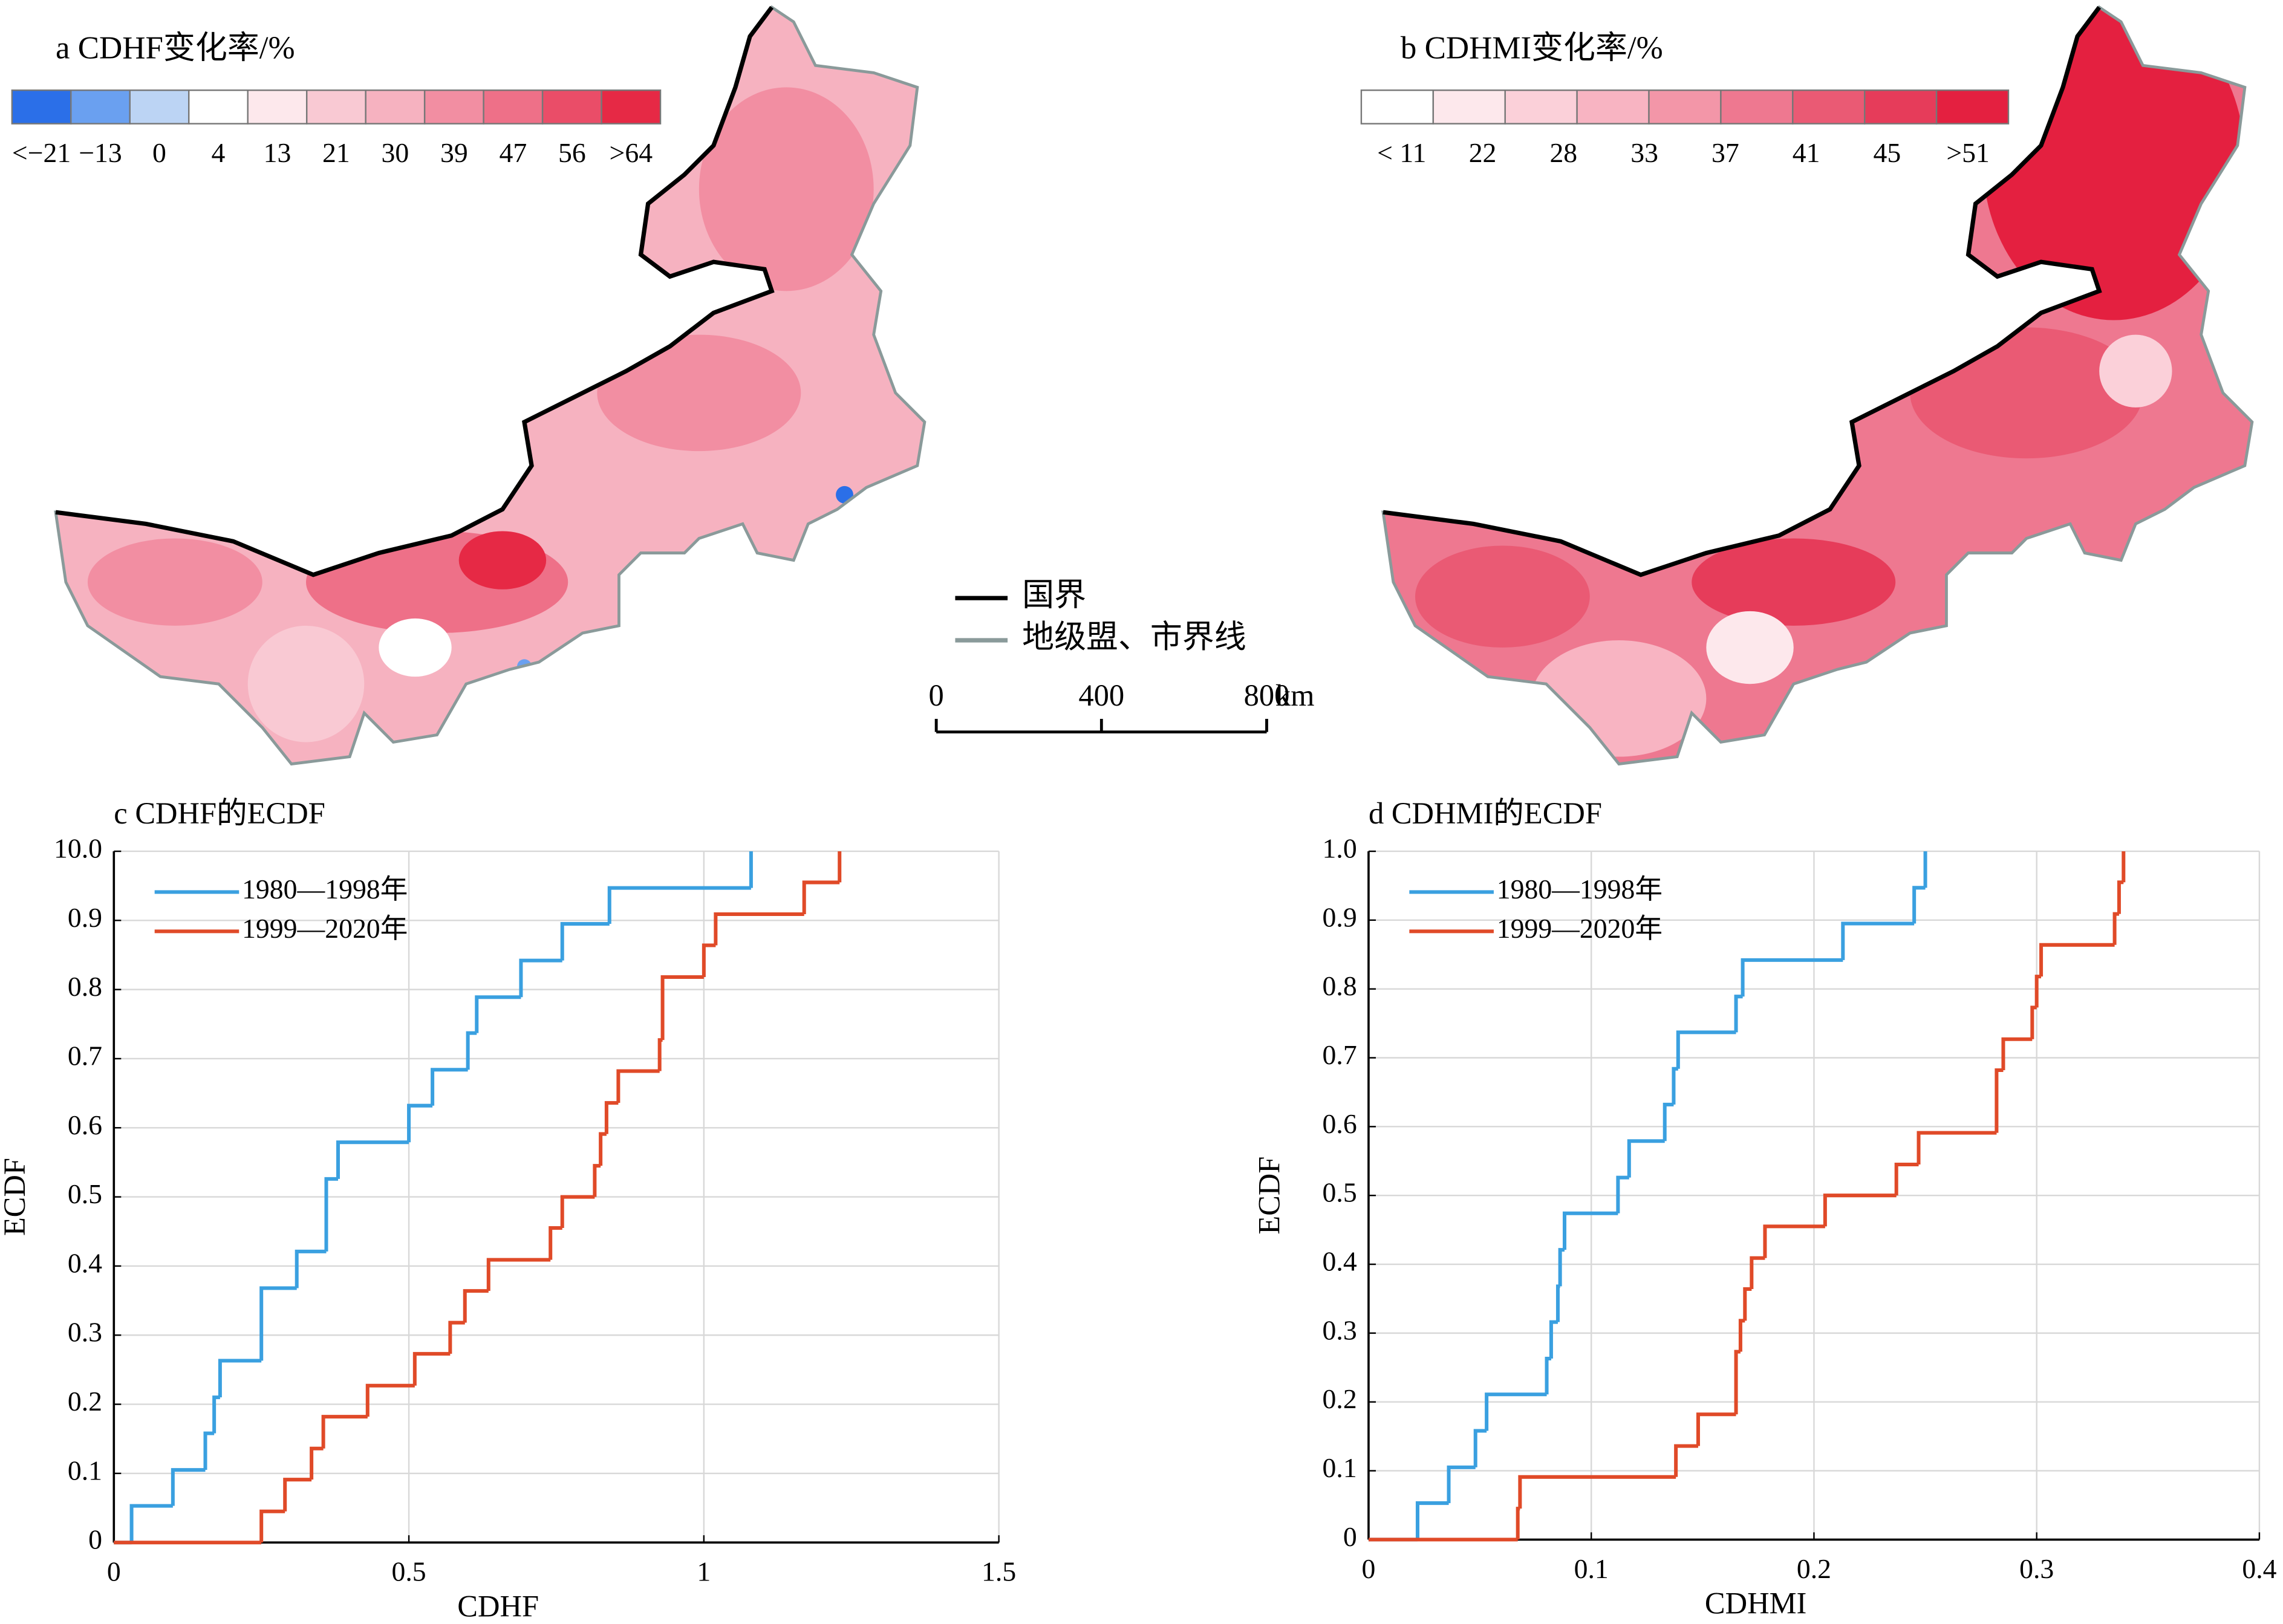  I want to click on scale-label: 400, so click(1101, 695).